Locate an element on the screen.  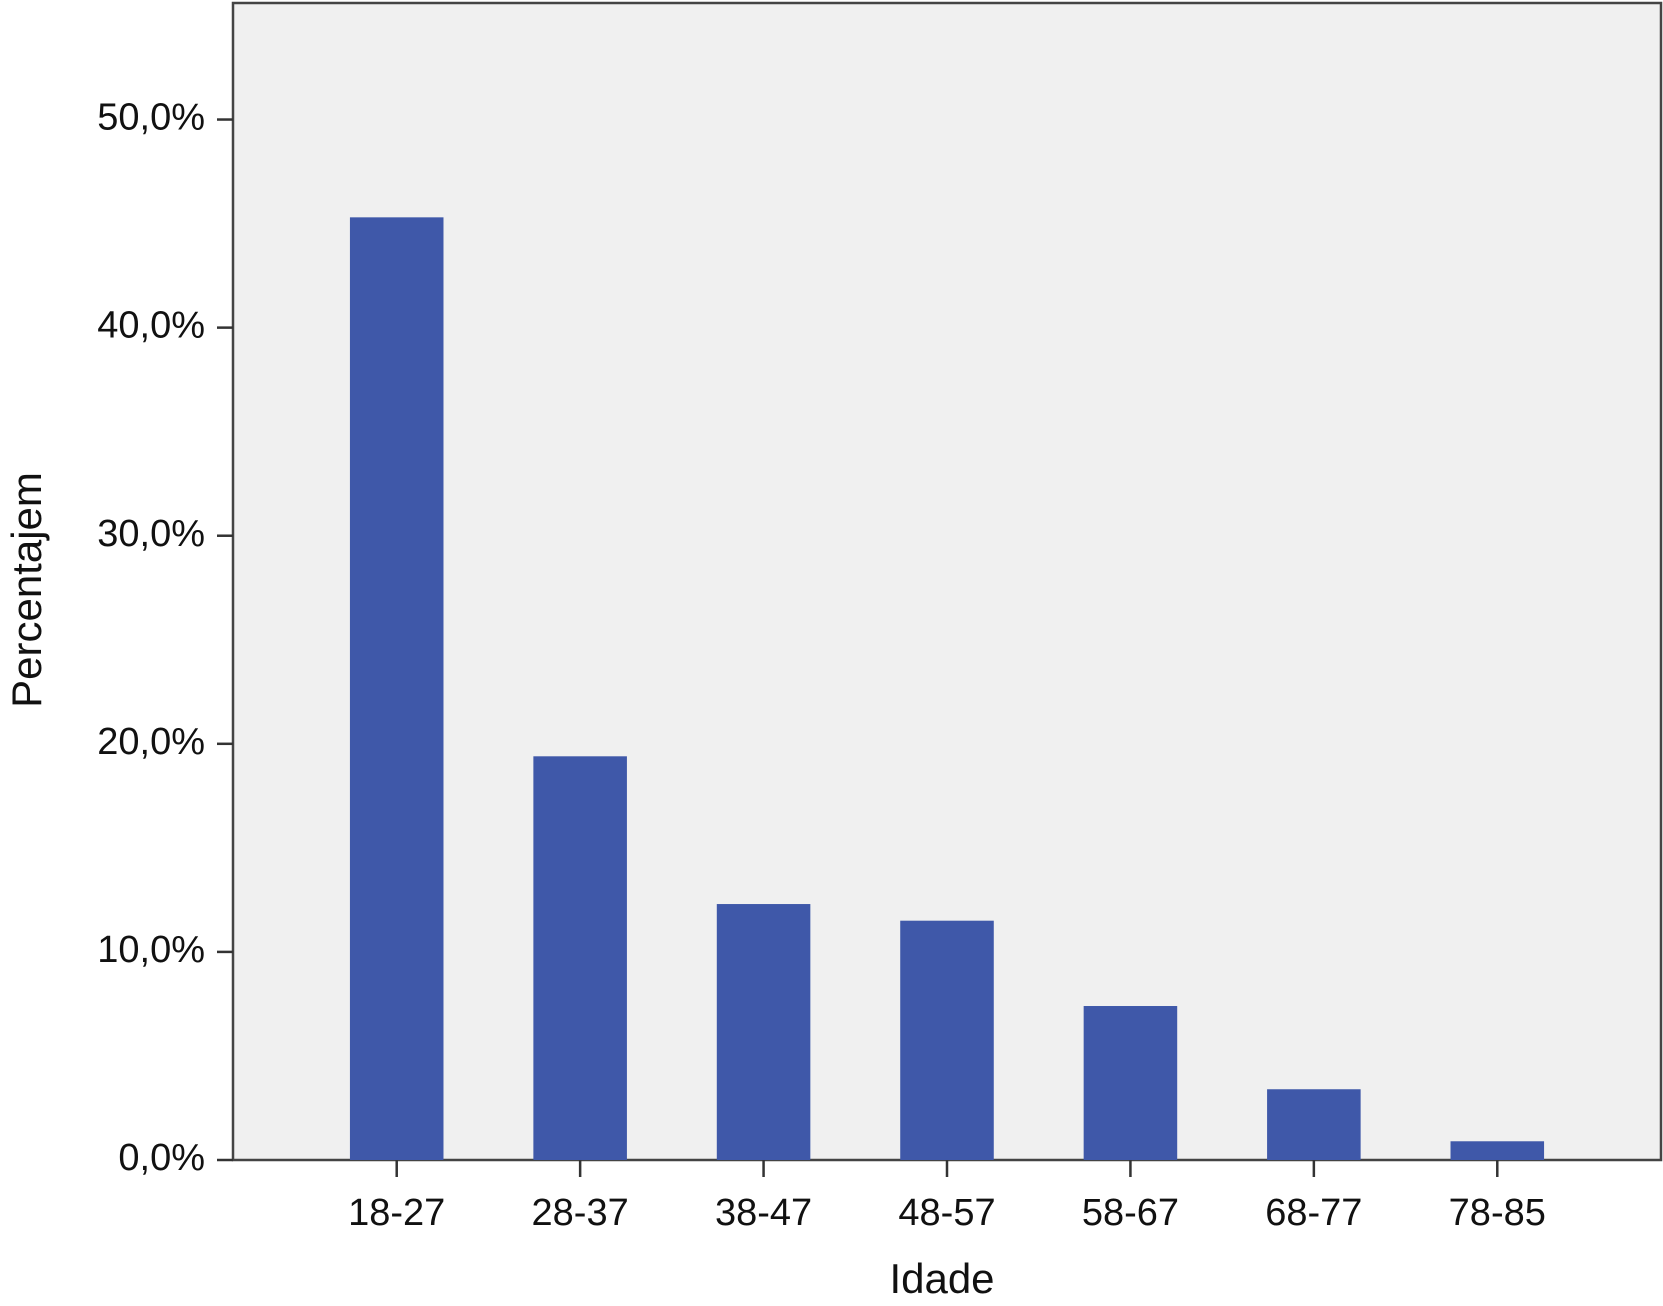
y-tick-label: 40,0% is located at coordinates (151, 326).